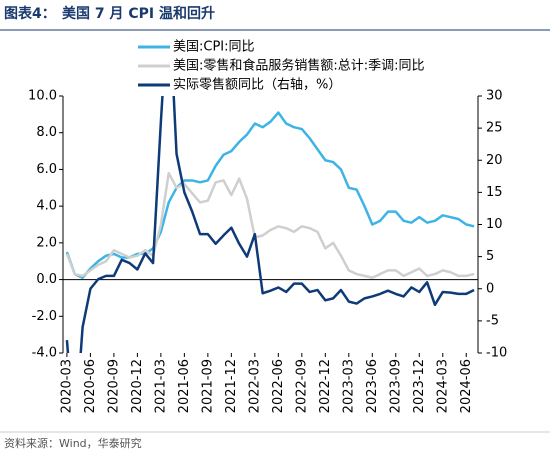  What do you see at coordinates (46, 132) in the screenshot?
I see `y-tick-label: 8.0` at bounding box center [46, 132].